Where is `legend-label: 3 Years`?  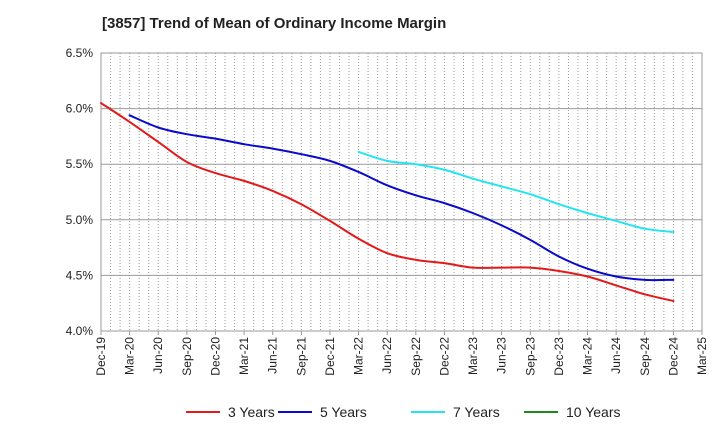
legend-label: 3 Years is located at coordinates (251, 412).